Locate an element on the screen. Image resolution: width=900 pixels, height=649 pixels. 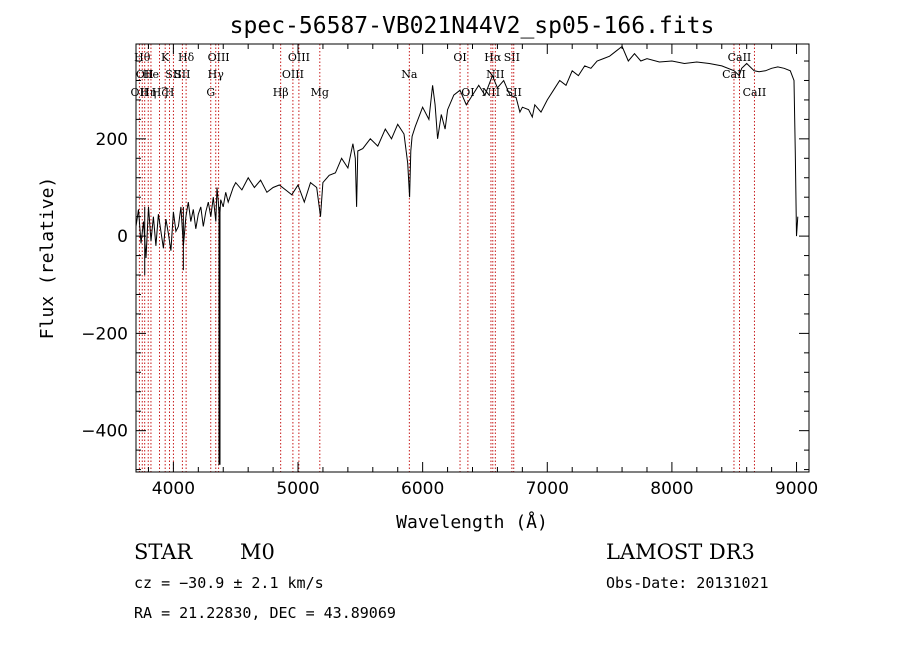
x-tick-label: 6000 is located at coordinates (422, 489).